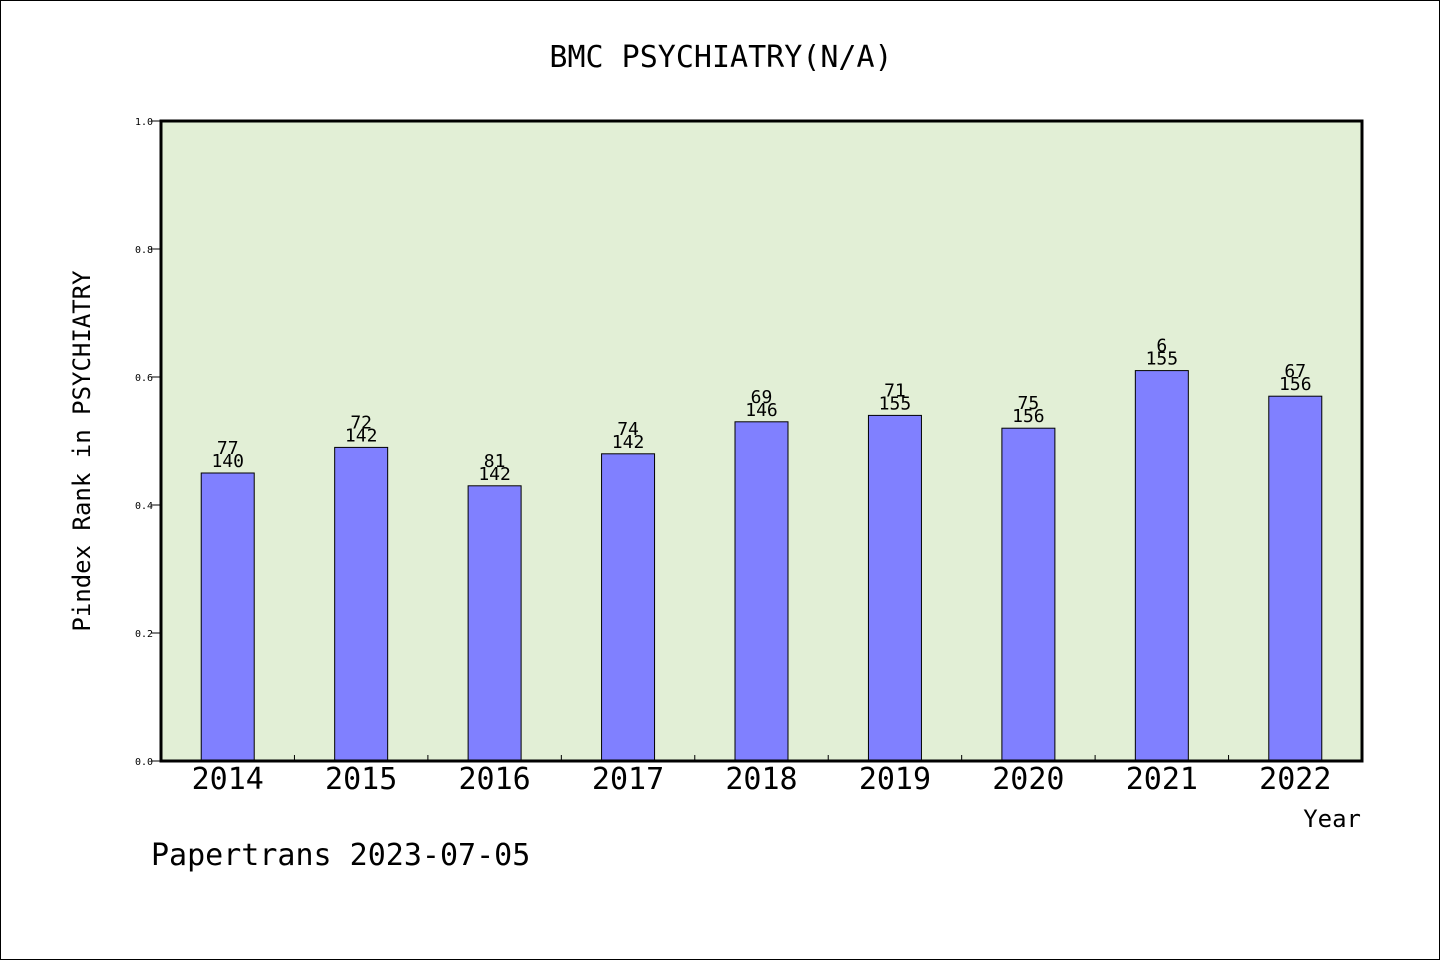 The height and width of the screenshot is (961, 1440). I want to click on x-tick-label: 2022, so click(1295, 779).